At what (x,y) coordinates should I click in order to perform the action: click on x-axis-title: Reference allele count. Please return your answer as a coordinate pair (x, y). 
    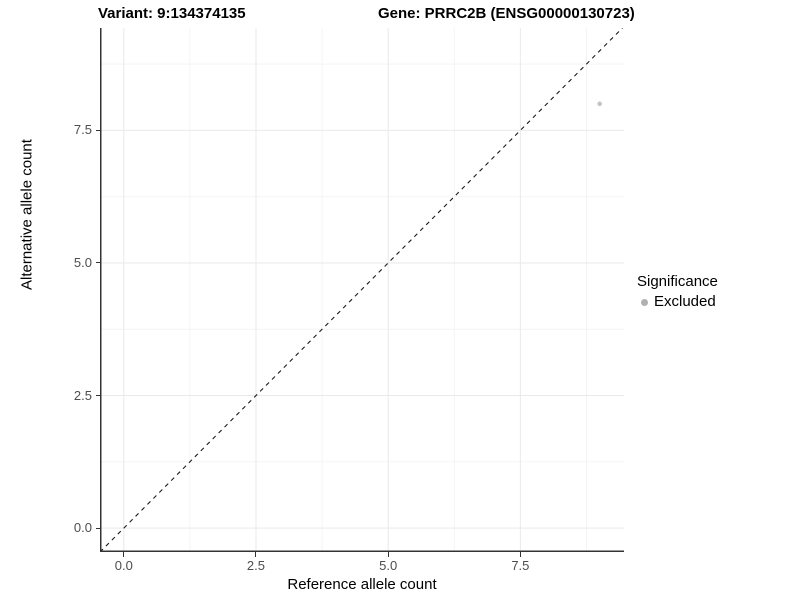
    Looking at the image, I should click on (362, 584).